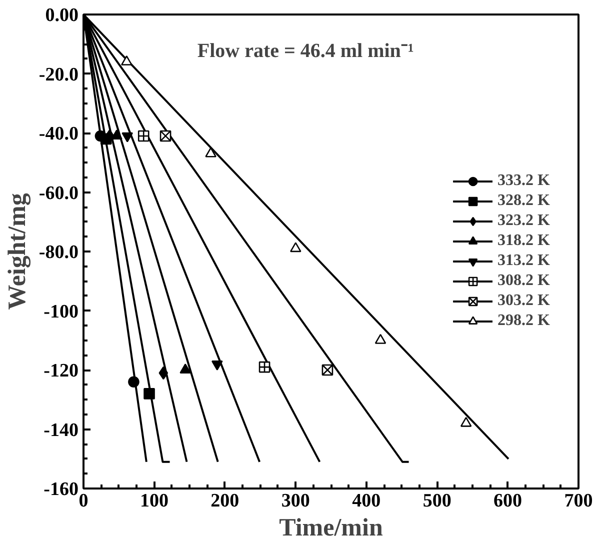 This screenshot has width=596, height=544. I want to click on legend-label: 328.2 K, so click(524, 201).